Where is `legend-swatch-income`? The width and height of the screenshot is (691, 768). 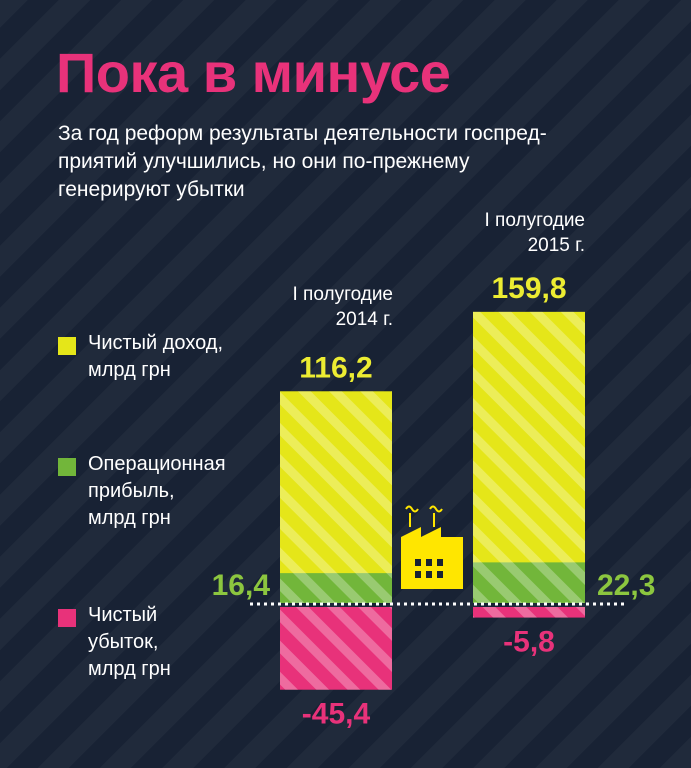 legend-swatch-income is located at coordinates (67, 346).